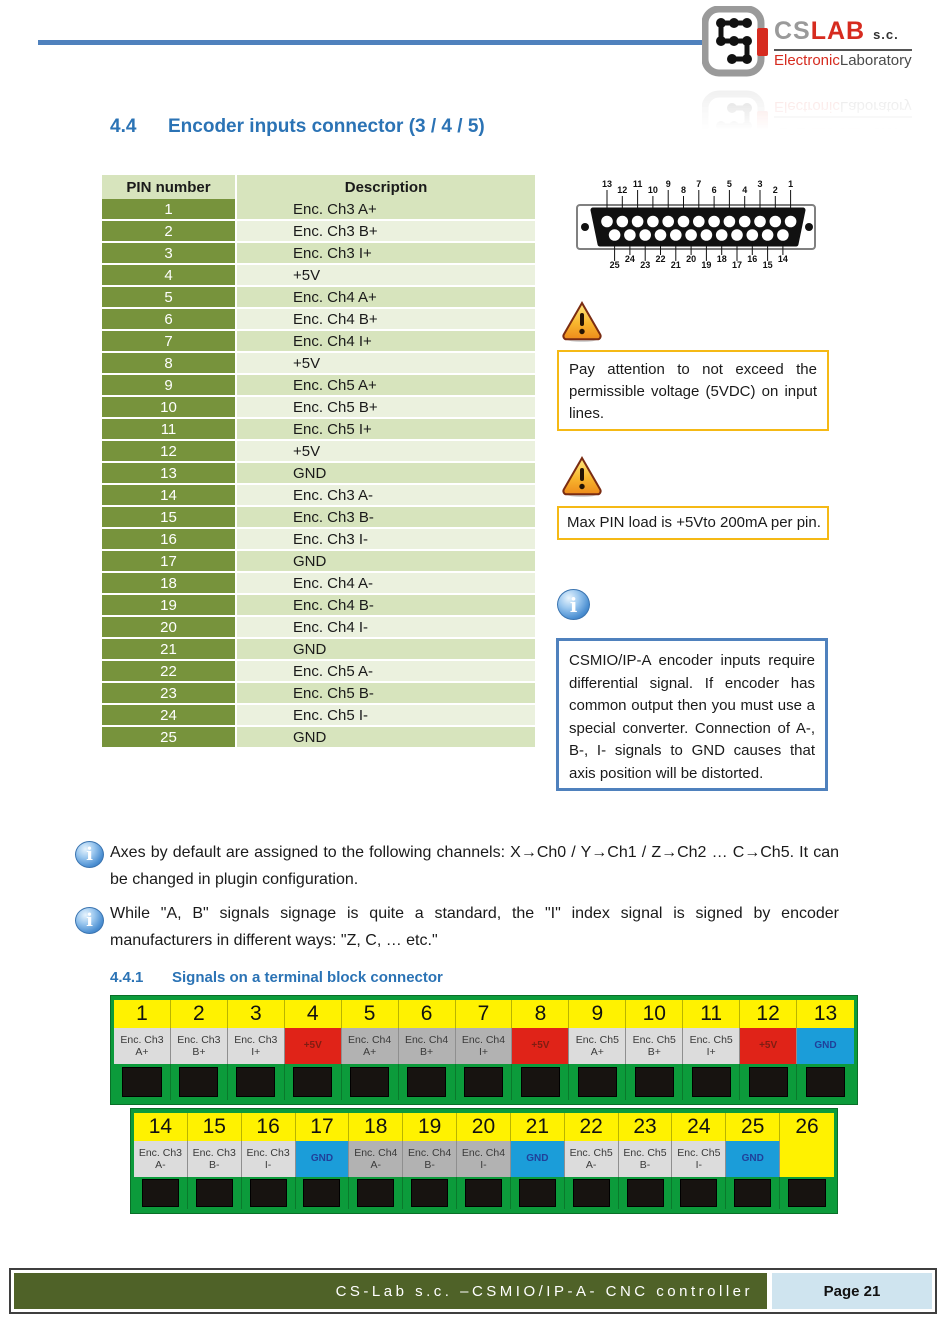  I want to click on table-row: 21 GND, so click(318, 650).